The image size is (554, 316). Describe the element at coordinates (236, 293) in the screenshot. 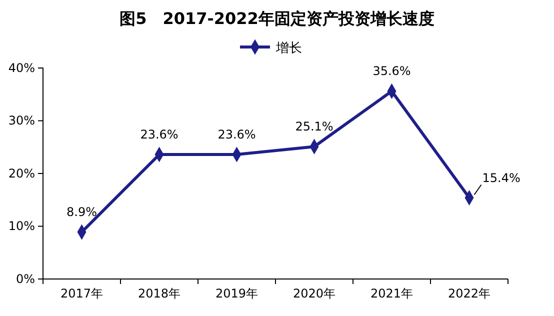

I see `x-tick-label: 2019年` at that location.